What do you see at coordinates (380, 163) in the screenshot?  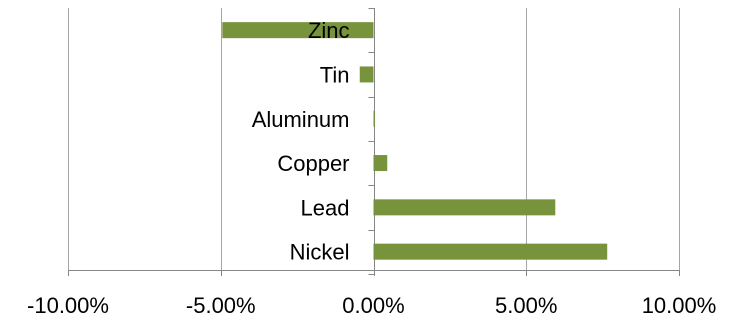 I see `bar-copper` at bounding box center [380, 163].